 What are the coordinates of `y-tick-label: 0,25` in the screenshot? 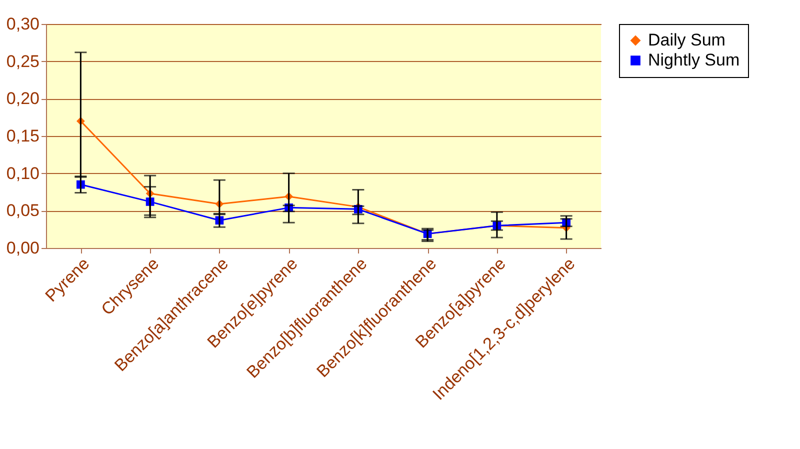 It's located at (23, 61).